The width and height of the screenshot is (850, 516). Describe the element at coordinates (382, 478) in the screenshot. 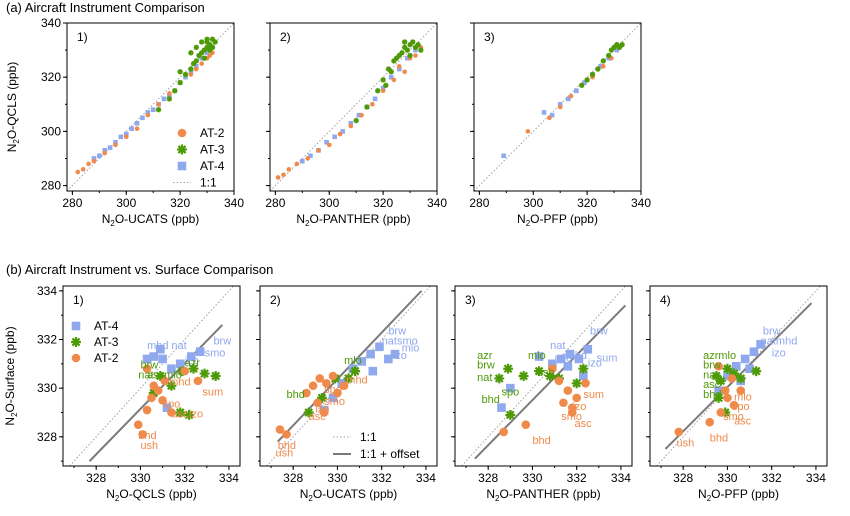

I see `x-tick-label: 332` at that location.